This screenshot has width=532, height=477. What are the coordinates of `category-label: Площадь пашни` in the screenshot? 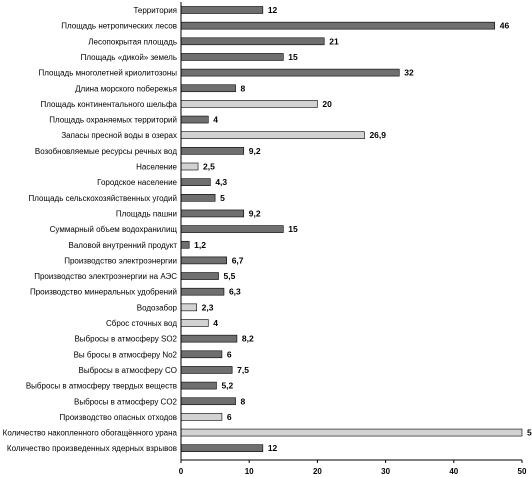 It's located at (146, 213).